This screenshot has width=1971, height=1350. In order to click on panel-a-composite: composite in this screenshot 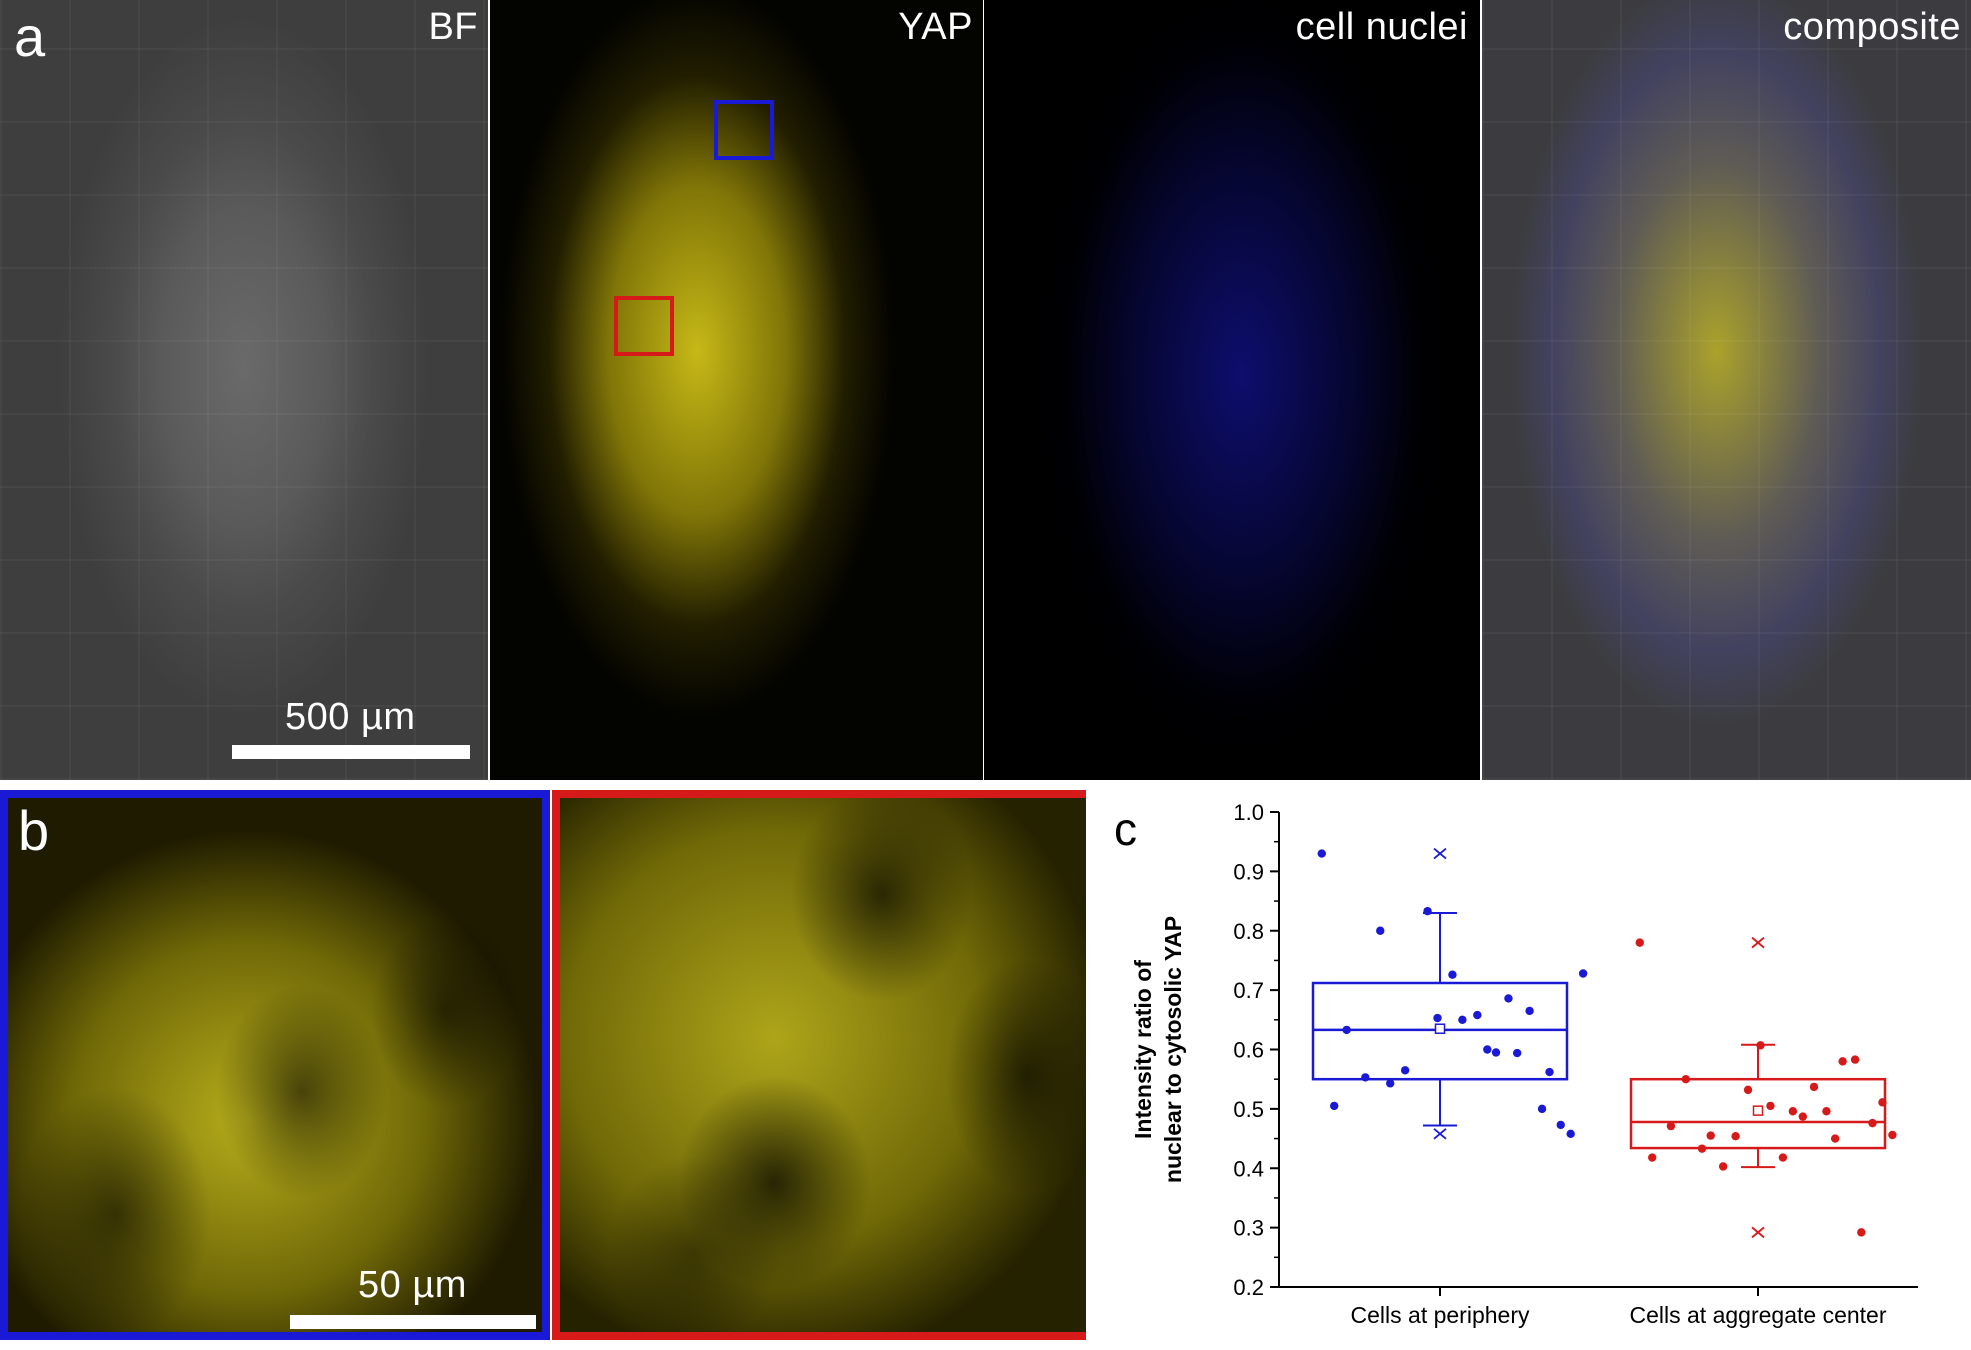, I will do `click(1726, 390)`.